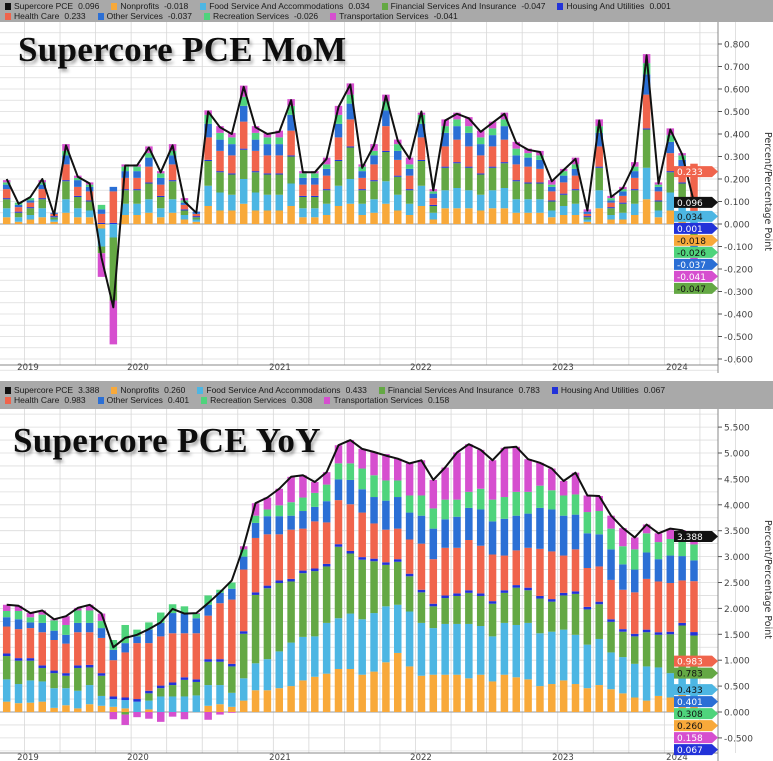  I want to click on y-tick-label: 4.500, so click(737, 480).